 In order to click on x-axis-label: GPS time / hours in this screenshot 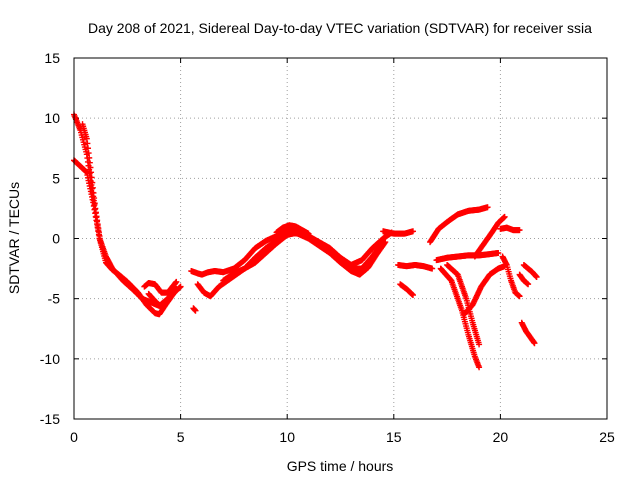, I will do `click(340, 466)`.